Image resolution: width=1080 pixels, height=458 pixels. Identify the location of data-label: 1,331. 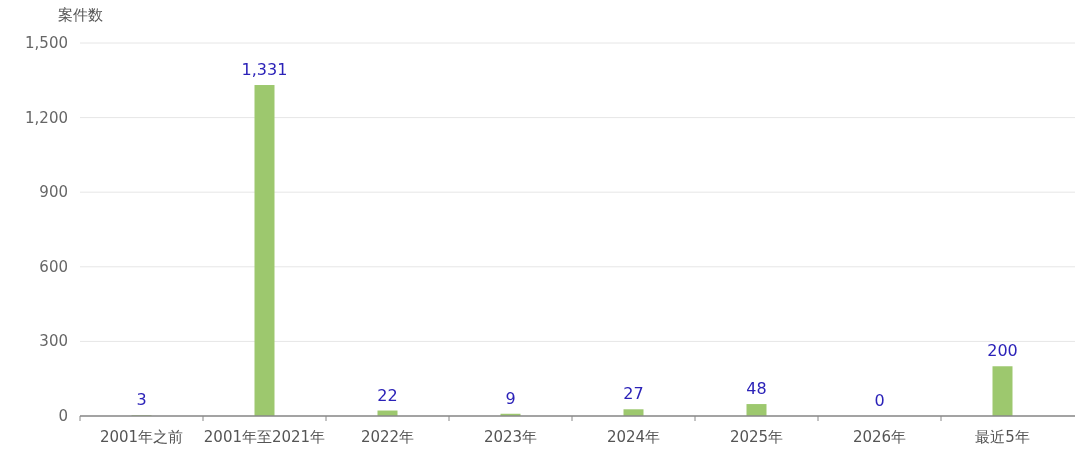
(264, 70).